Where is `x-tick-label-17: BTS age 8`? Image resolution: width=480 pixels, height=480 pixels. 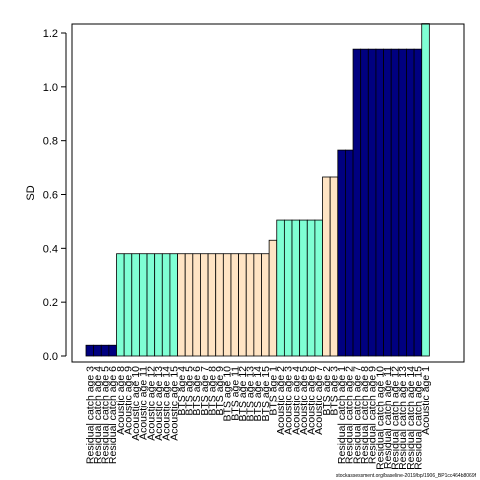 x-tick-label-17: BTS age 8 is located at coordinates (212, 391).